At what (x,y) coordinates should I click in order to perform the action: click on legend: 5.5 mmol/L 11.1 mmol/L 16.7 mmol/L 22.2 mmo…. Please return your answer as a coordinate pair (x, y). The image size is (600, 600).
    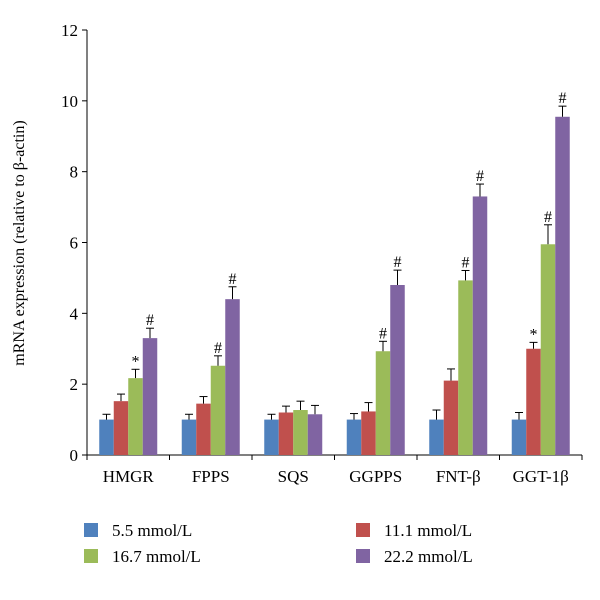
    Looking at the image, I should click on (278, 543).